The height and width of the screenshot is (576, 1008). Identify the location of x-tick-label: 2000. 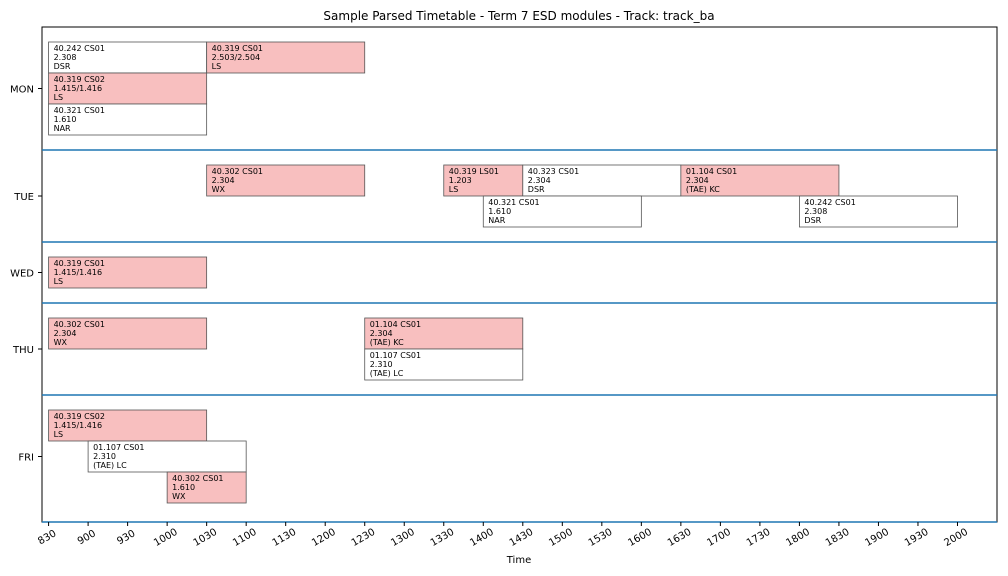
(956, 538).